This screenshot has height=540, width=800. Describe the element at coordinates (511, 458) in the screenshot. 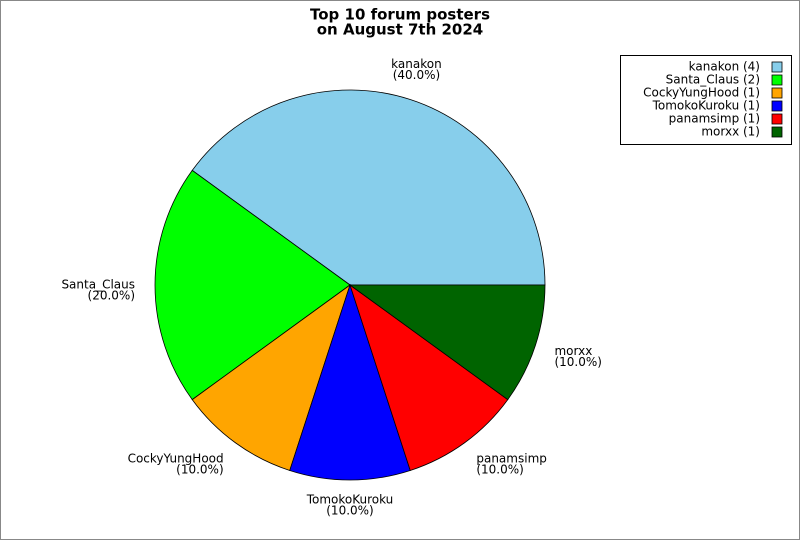

I see `slice-label: panamsimp` at that location.